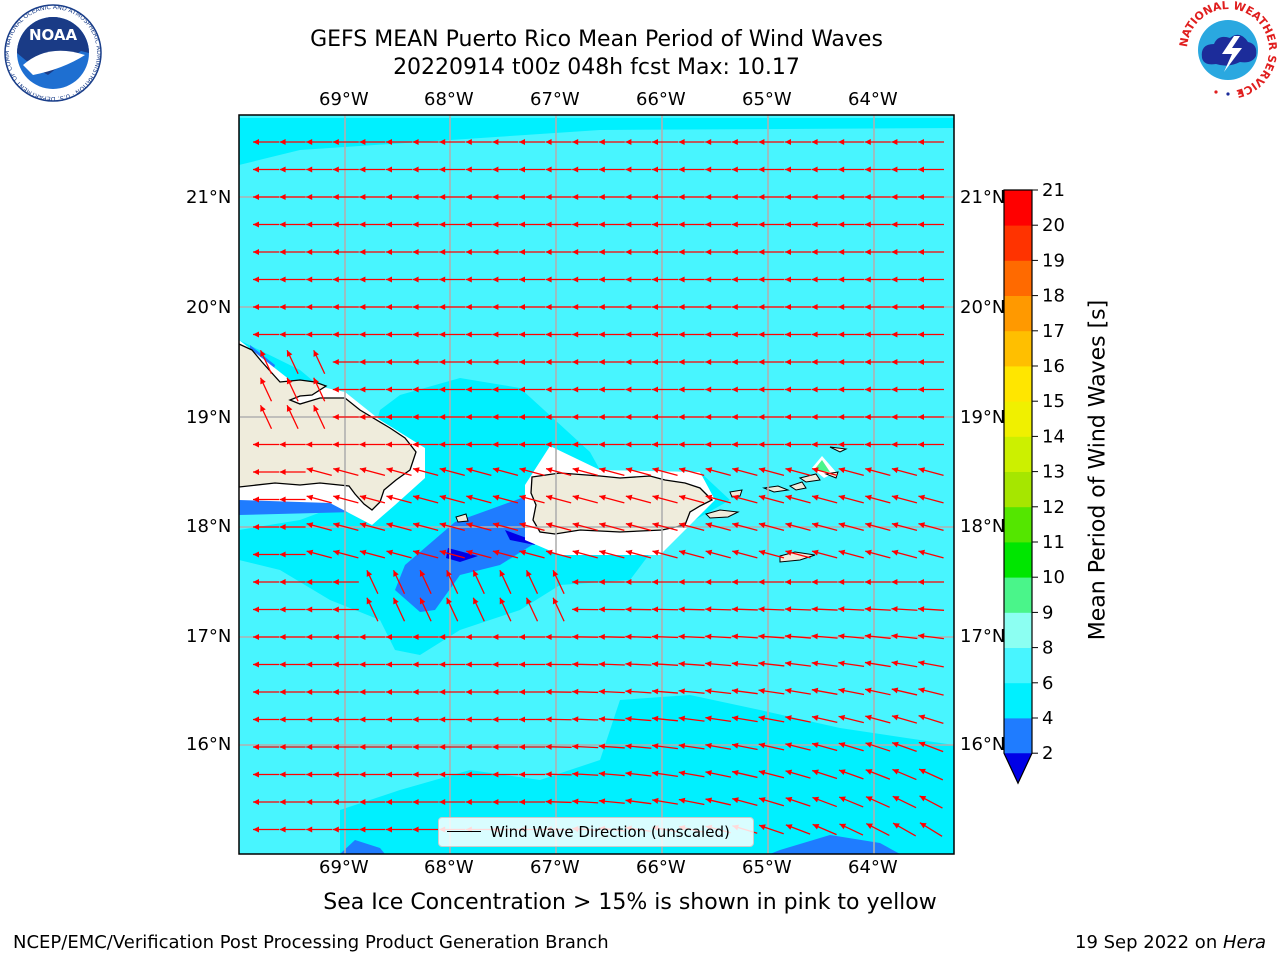 The width and height of the screenshot is (1280, 960). Describe the element at coordinates (344, 867) in the screenshot. I see `lon-label-bottom-69w: 69°W` at that location.